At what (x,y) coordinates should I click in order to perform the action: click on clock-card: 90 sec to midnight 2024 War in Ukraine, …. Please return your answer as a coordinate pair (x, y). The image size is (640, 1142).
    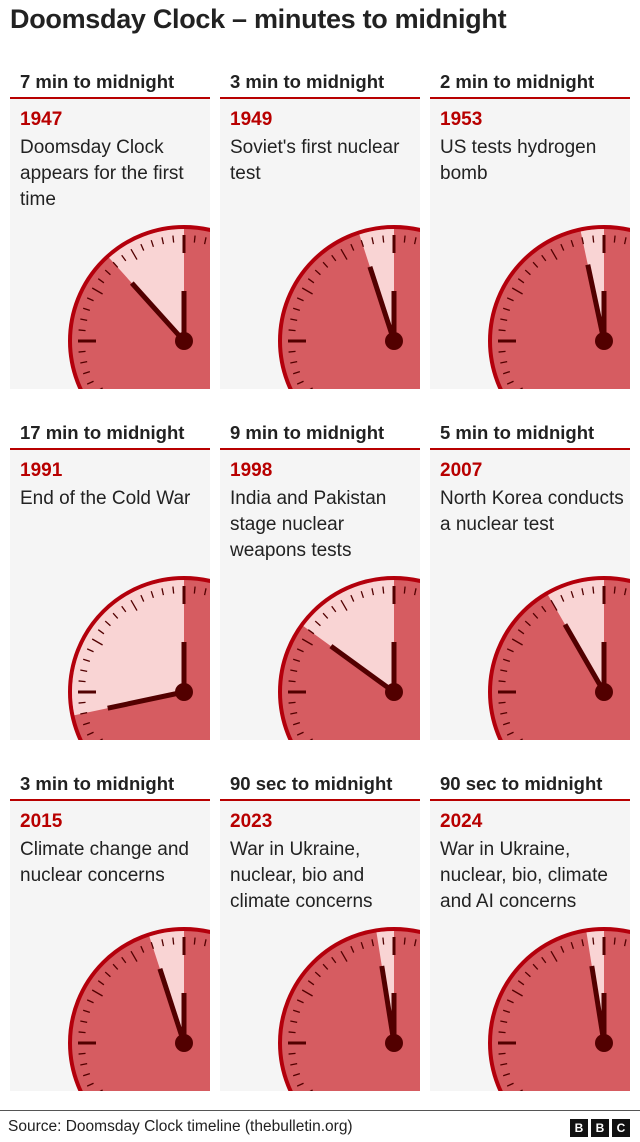
    Looking at the image, I should click on (530, 931).